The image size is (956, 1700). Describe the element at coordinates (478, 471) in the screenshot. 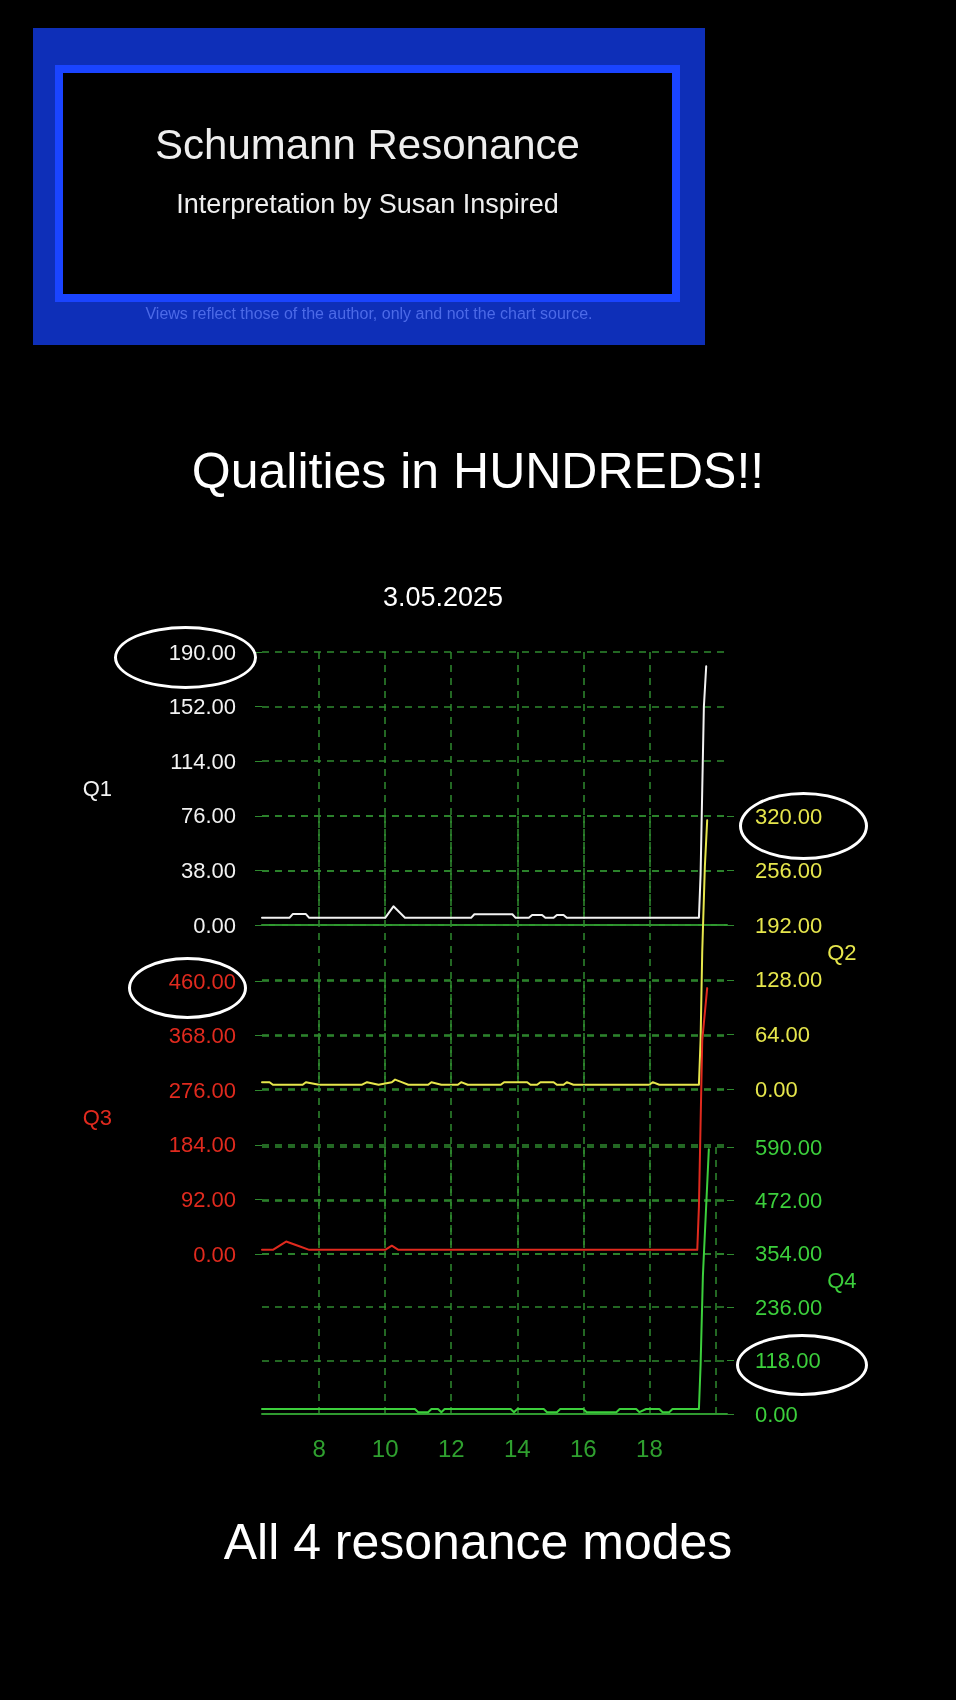

I see `text: Qualities in HUNDREDS!!` at that location.